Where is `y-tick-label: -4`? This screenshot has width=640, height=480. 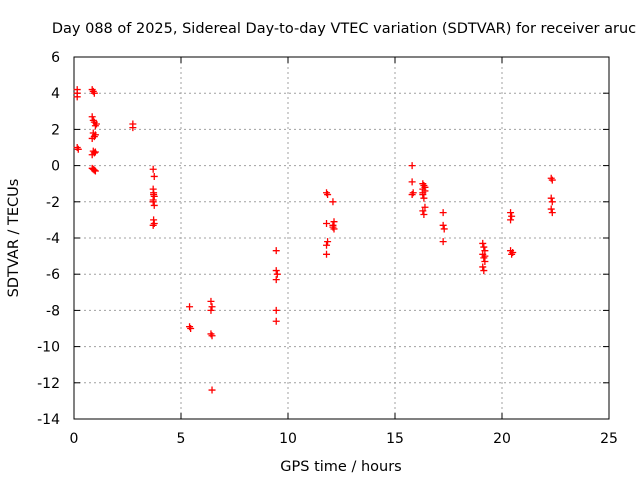 y-tick-label: -4 is located at coordinates (53, 239).